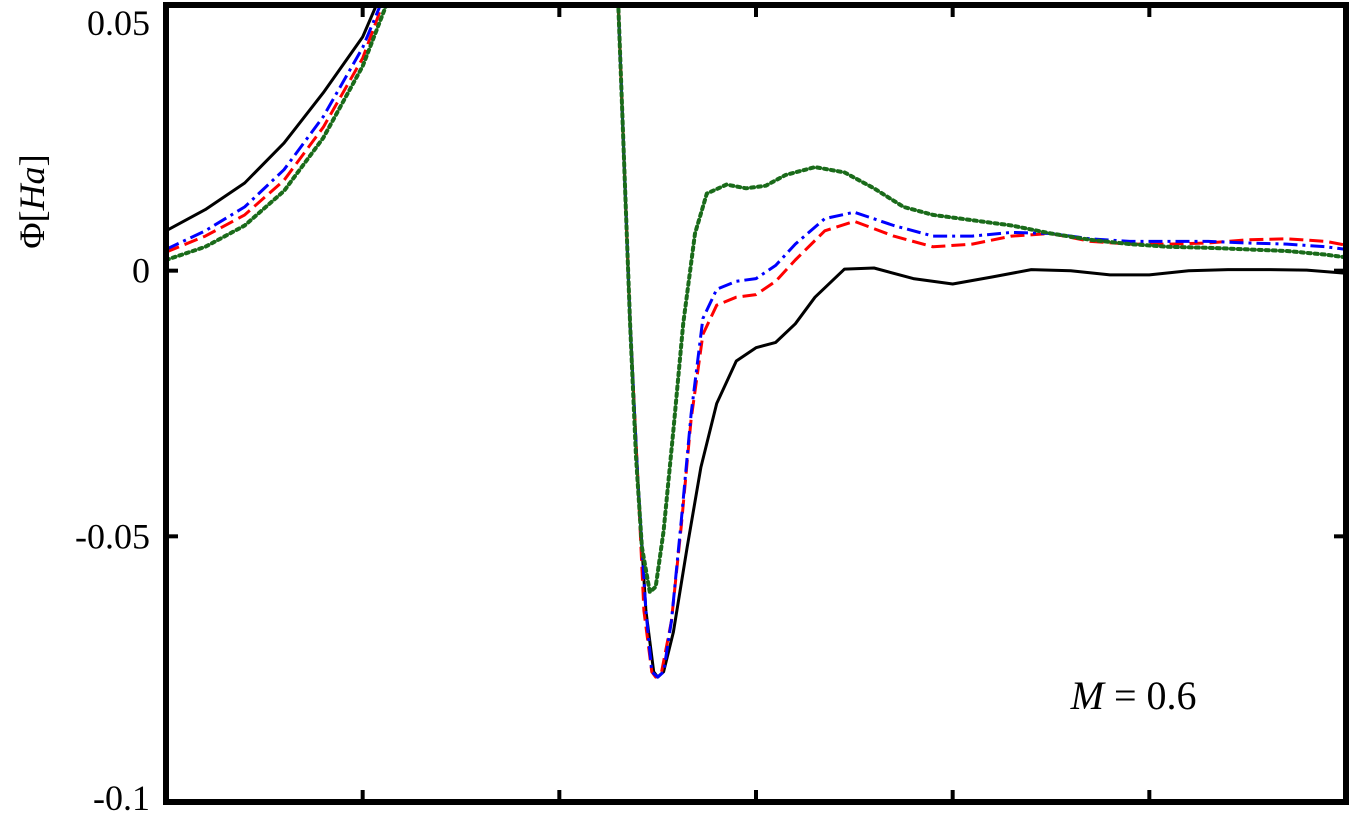 Image resolution: width=1360 pixels, height=819 pixels. Describe the element at coordinates (1133, 695) in the screenshot. I see `annotation-mass: M = 0.6` at that location.